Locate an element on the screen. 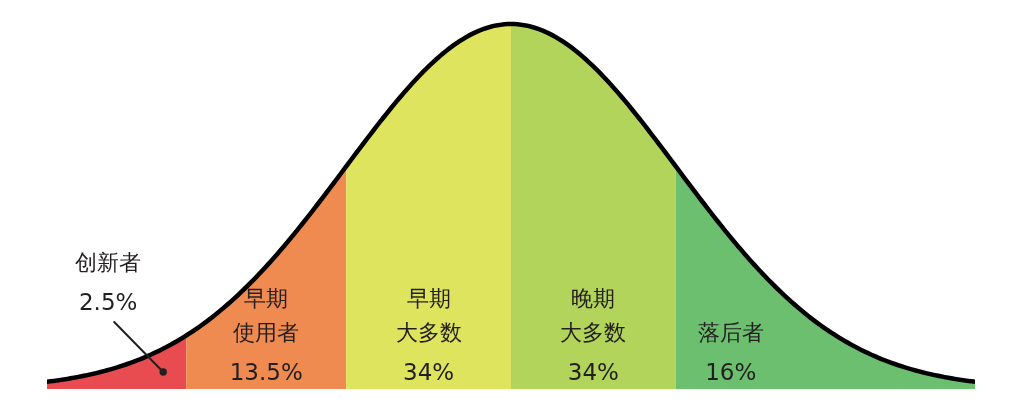 This screenshot has width=1025, height=409. category-label: 早期使用者 is located at coordinates (266, 315).